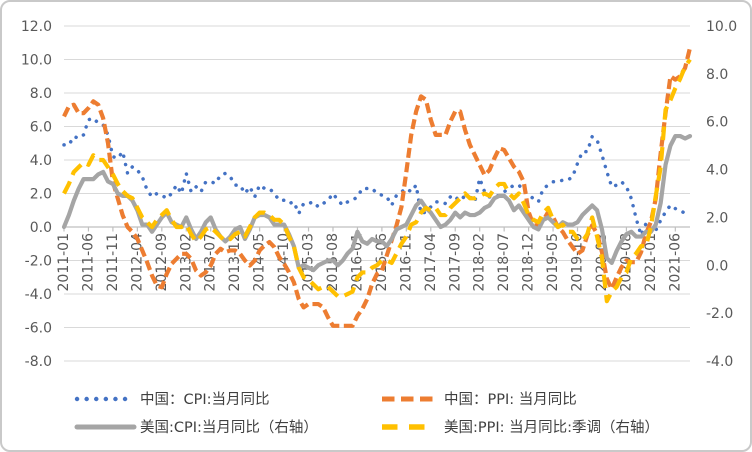 The image size is (752, 452). Describe the element at coordinates (41, 94) in the screenshot. I see `y-axis-left-label: 8.0` at that location.